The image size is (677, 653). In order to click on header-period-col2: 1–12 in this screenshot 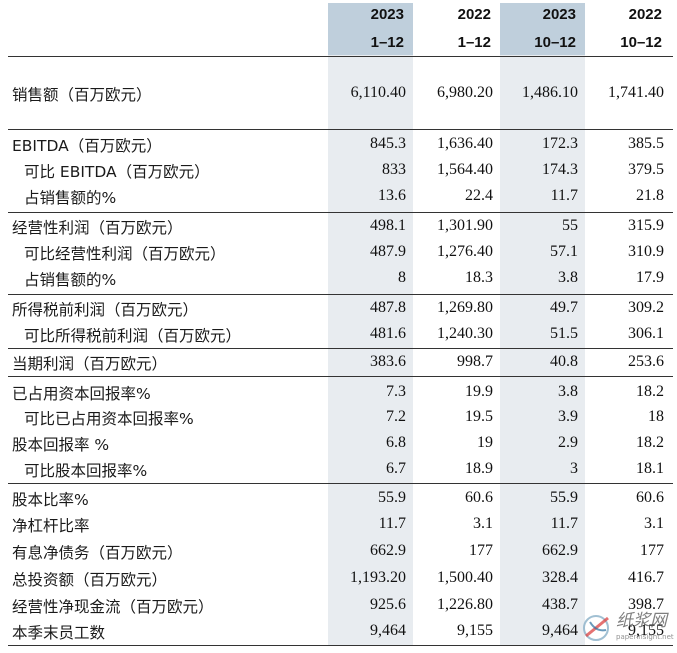, I will do `click(474, 42)`.